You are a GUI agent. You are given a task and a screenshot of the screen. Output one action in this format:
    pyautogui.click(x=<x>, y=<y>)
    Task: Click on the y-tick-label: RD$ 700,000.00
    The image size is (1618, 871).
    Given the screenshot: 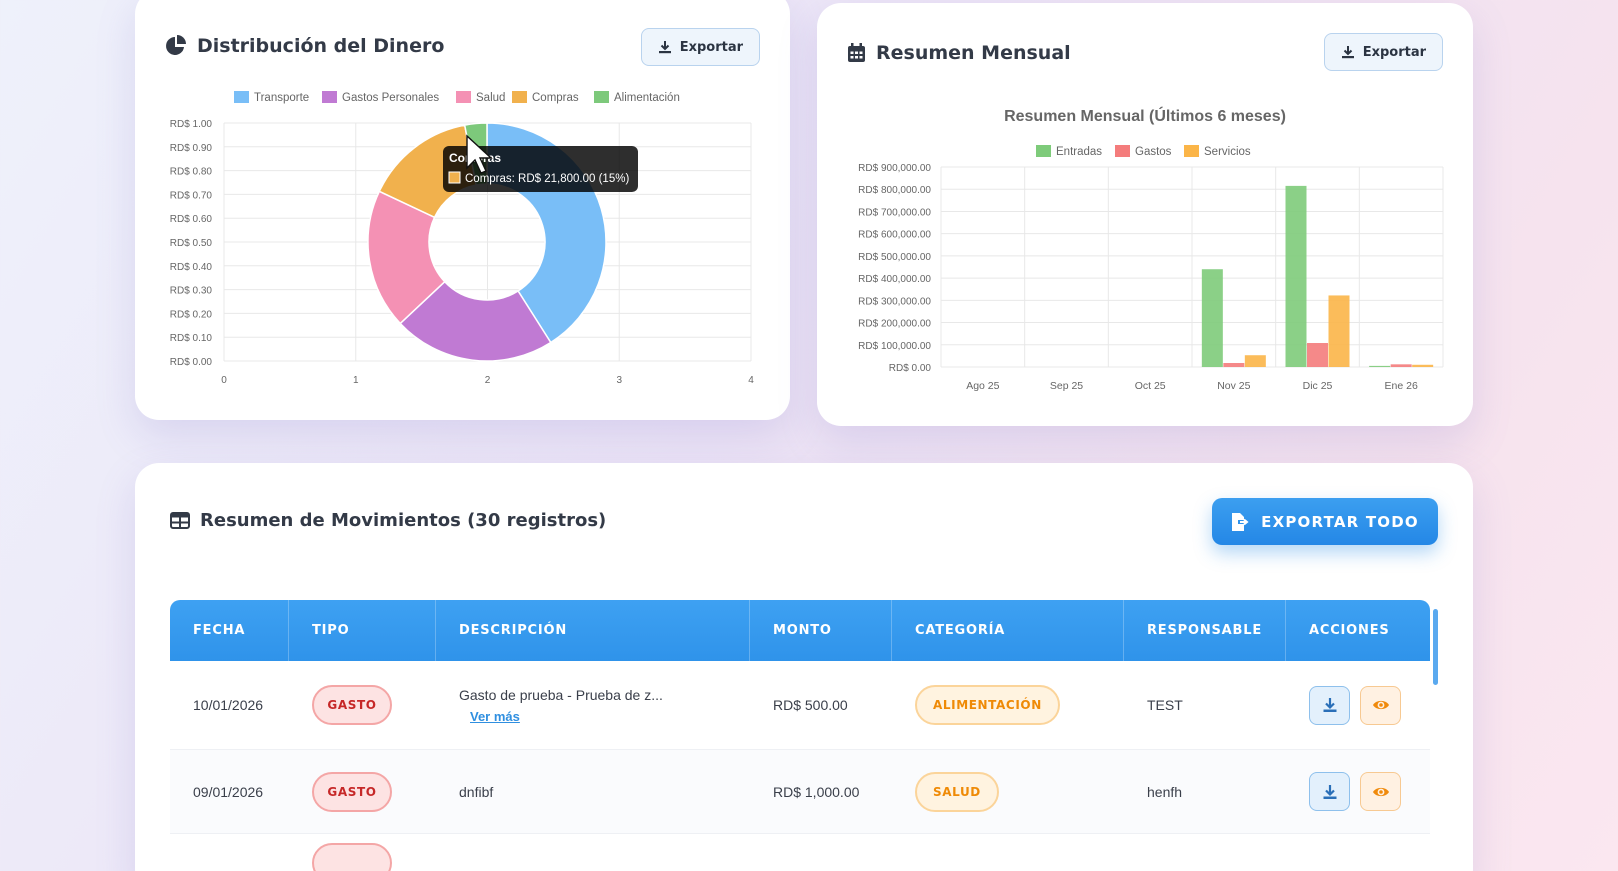 What is the action you would take?
    pyautogui.click(x=894, y=212)
    